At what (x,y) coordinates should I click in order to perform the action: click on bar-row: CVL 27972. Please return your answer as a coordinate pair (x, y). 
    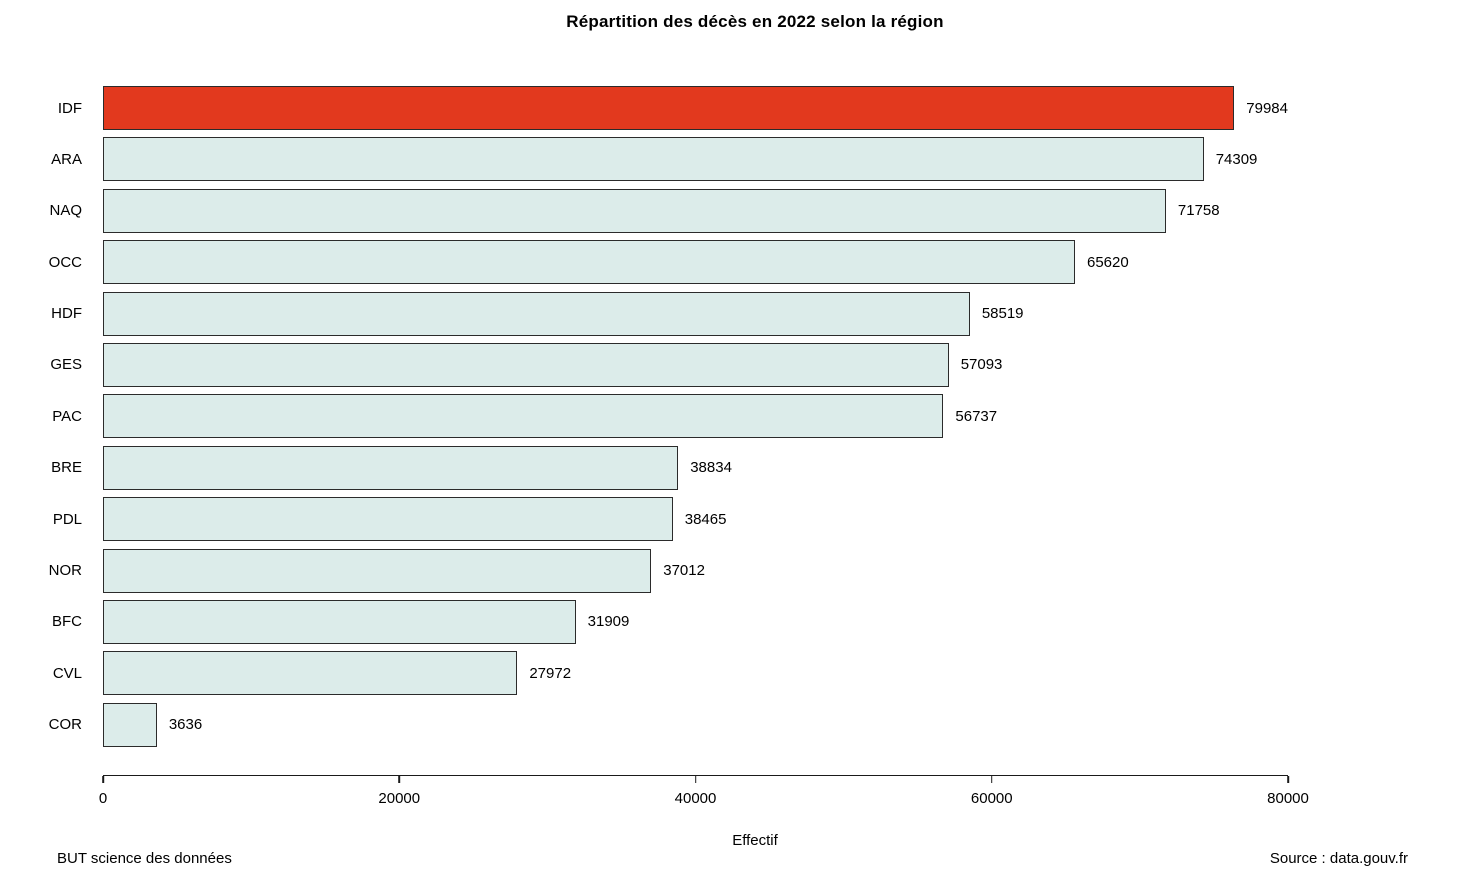
    Looking at the image, I should click on (730, 673).